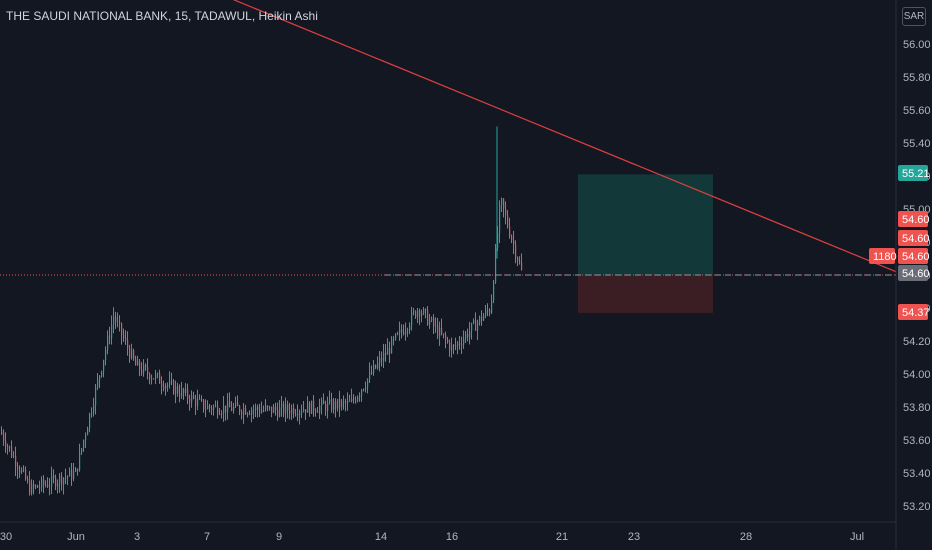 The image size is (932, 550). Describe the element at coordinates (885, 257) in the screenshot. I see `countdown-tag-text: 1180` at that location.